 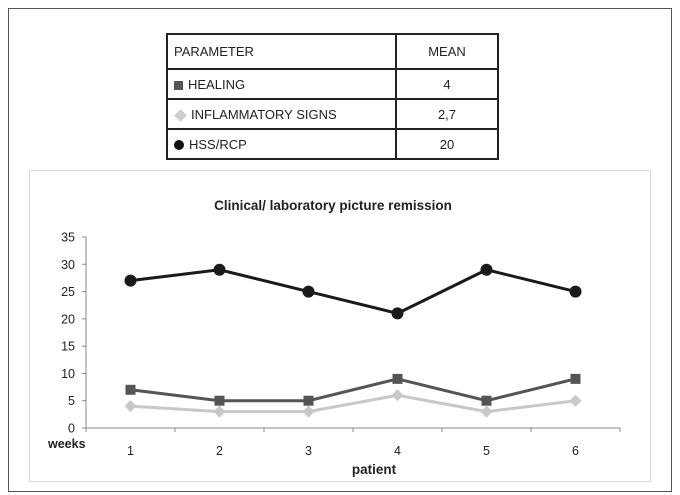 I want to click on y-tick-label: 10, so click(x=68, y=374).